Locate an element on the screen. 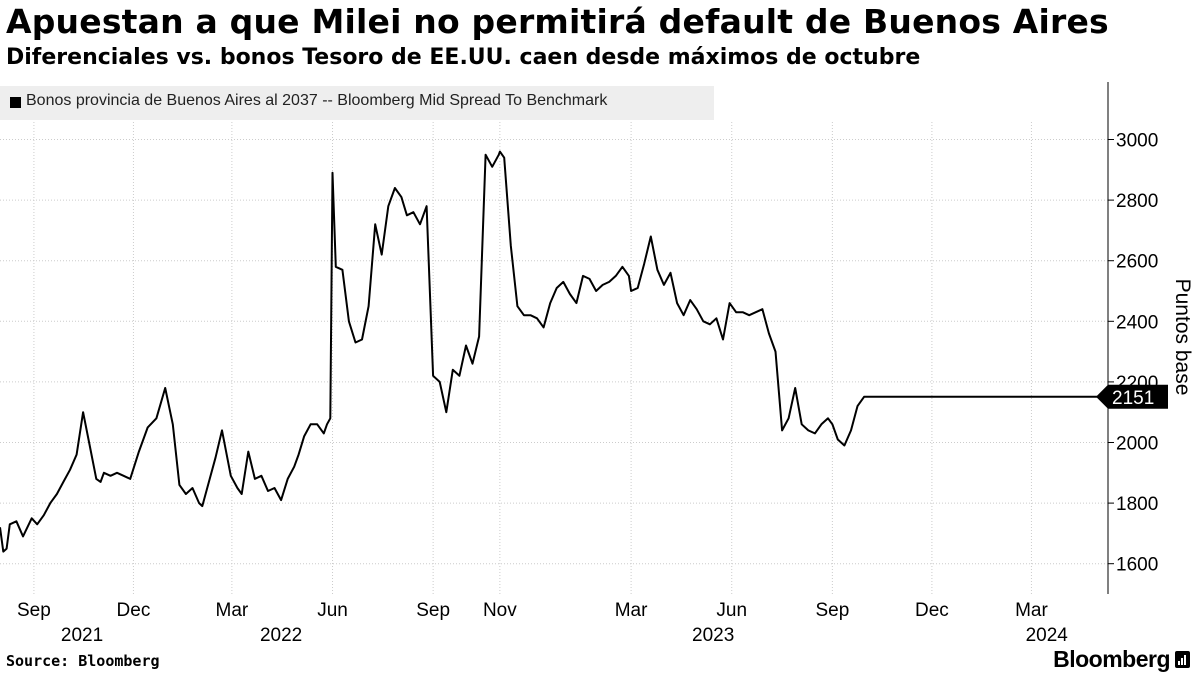  x-tick-label: Nov is located at coordinates (500, 610).